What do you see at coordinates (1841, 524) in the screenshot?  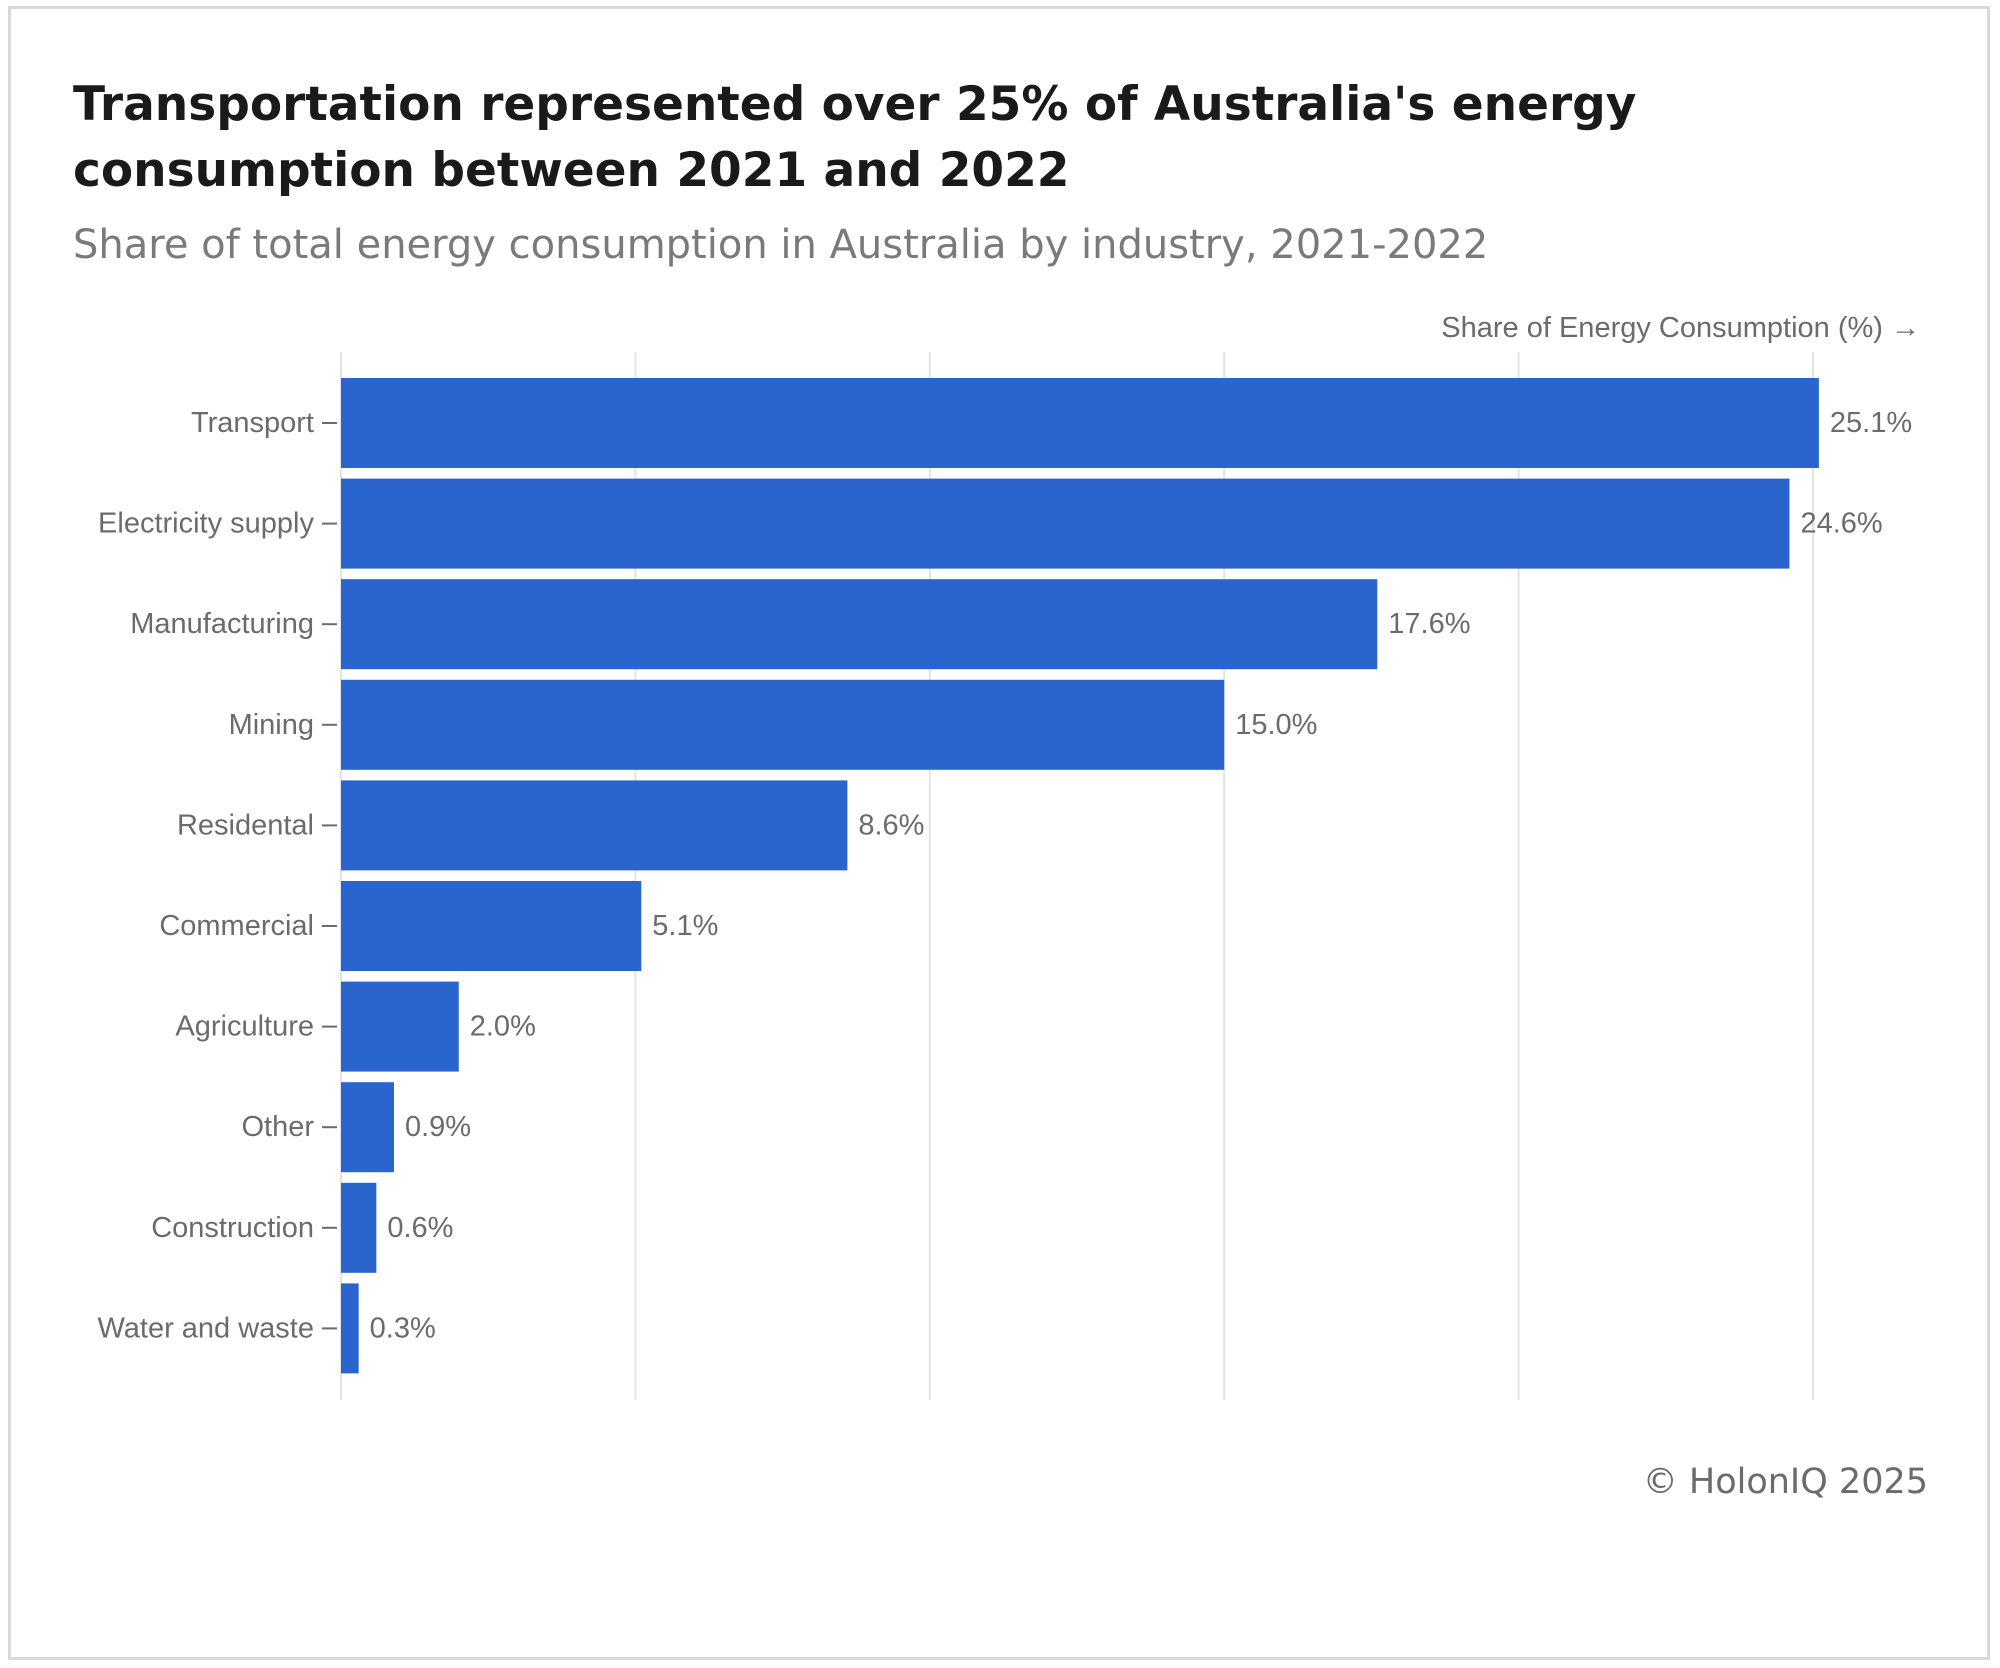 I see `value-label-1: 24.6%` at bounding box center [1841, 524].